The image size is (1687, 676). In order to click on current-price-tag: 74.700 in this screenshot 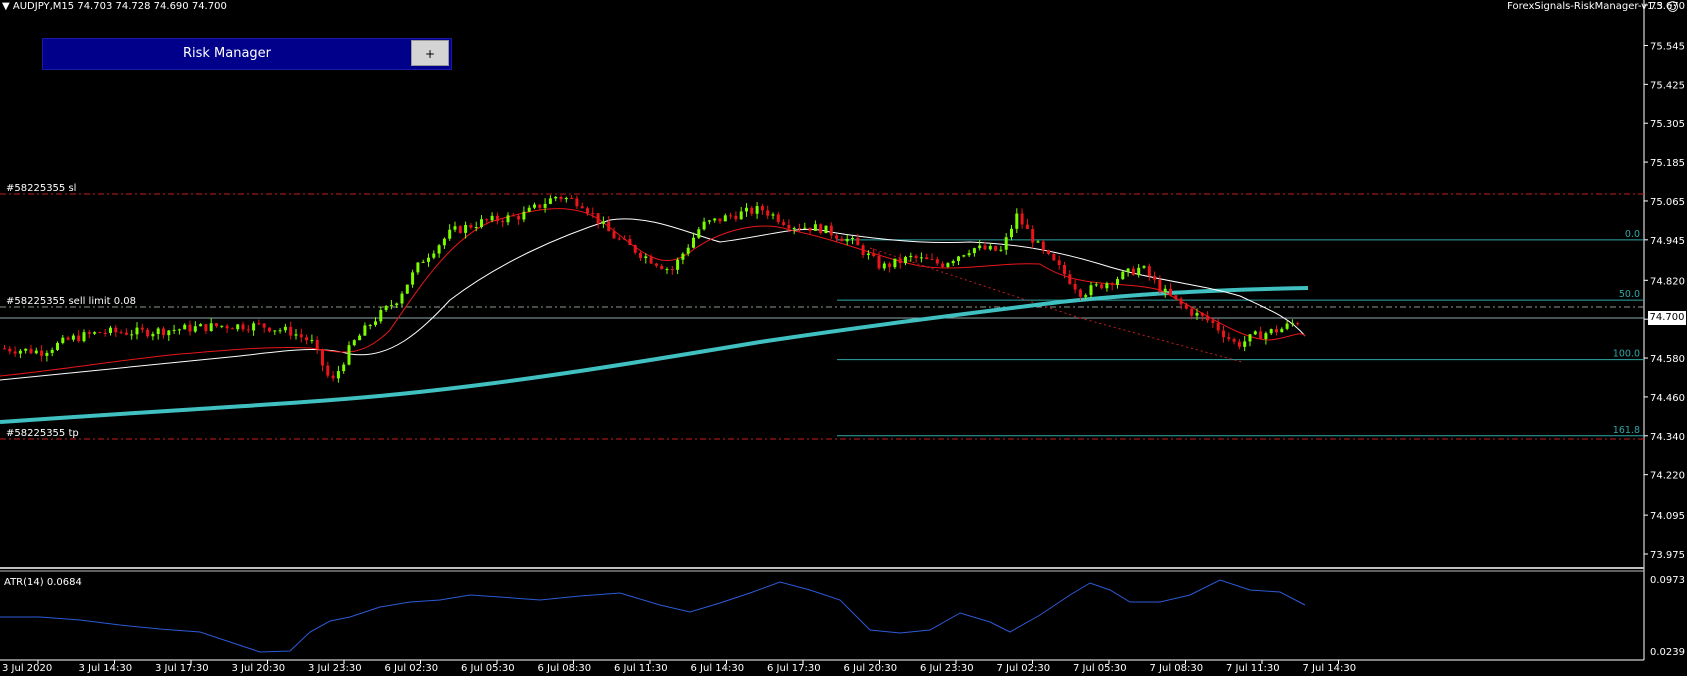, I will do `click(1667, 318)`.